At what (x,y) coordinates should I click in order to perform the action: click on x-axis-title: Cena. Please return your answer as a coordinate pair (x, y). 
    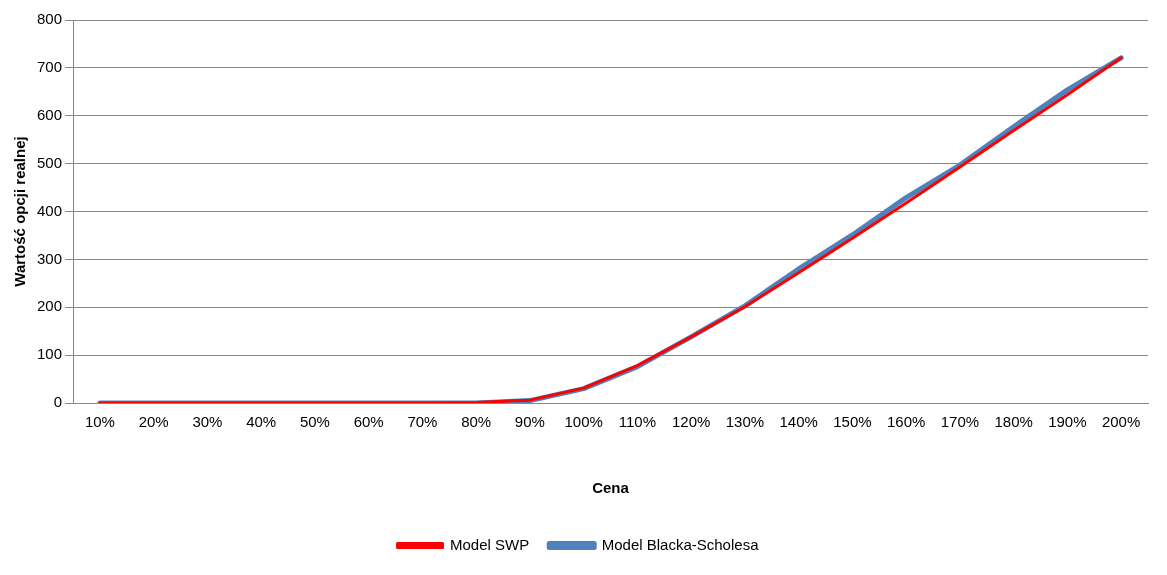
    Looking at the image, I should click on (611, 488).